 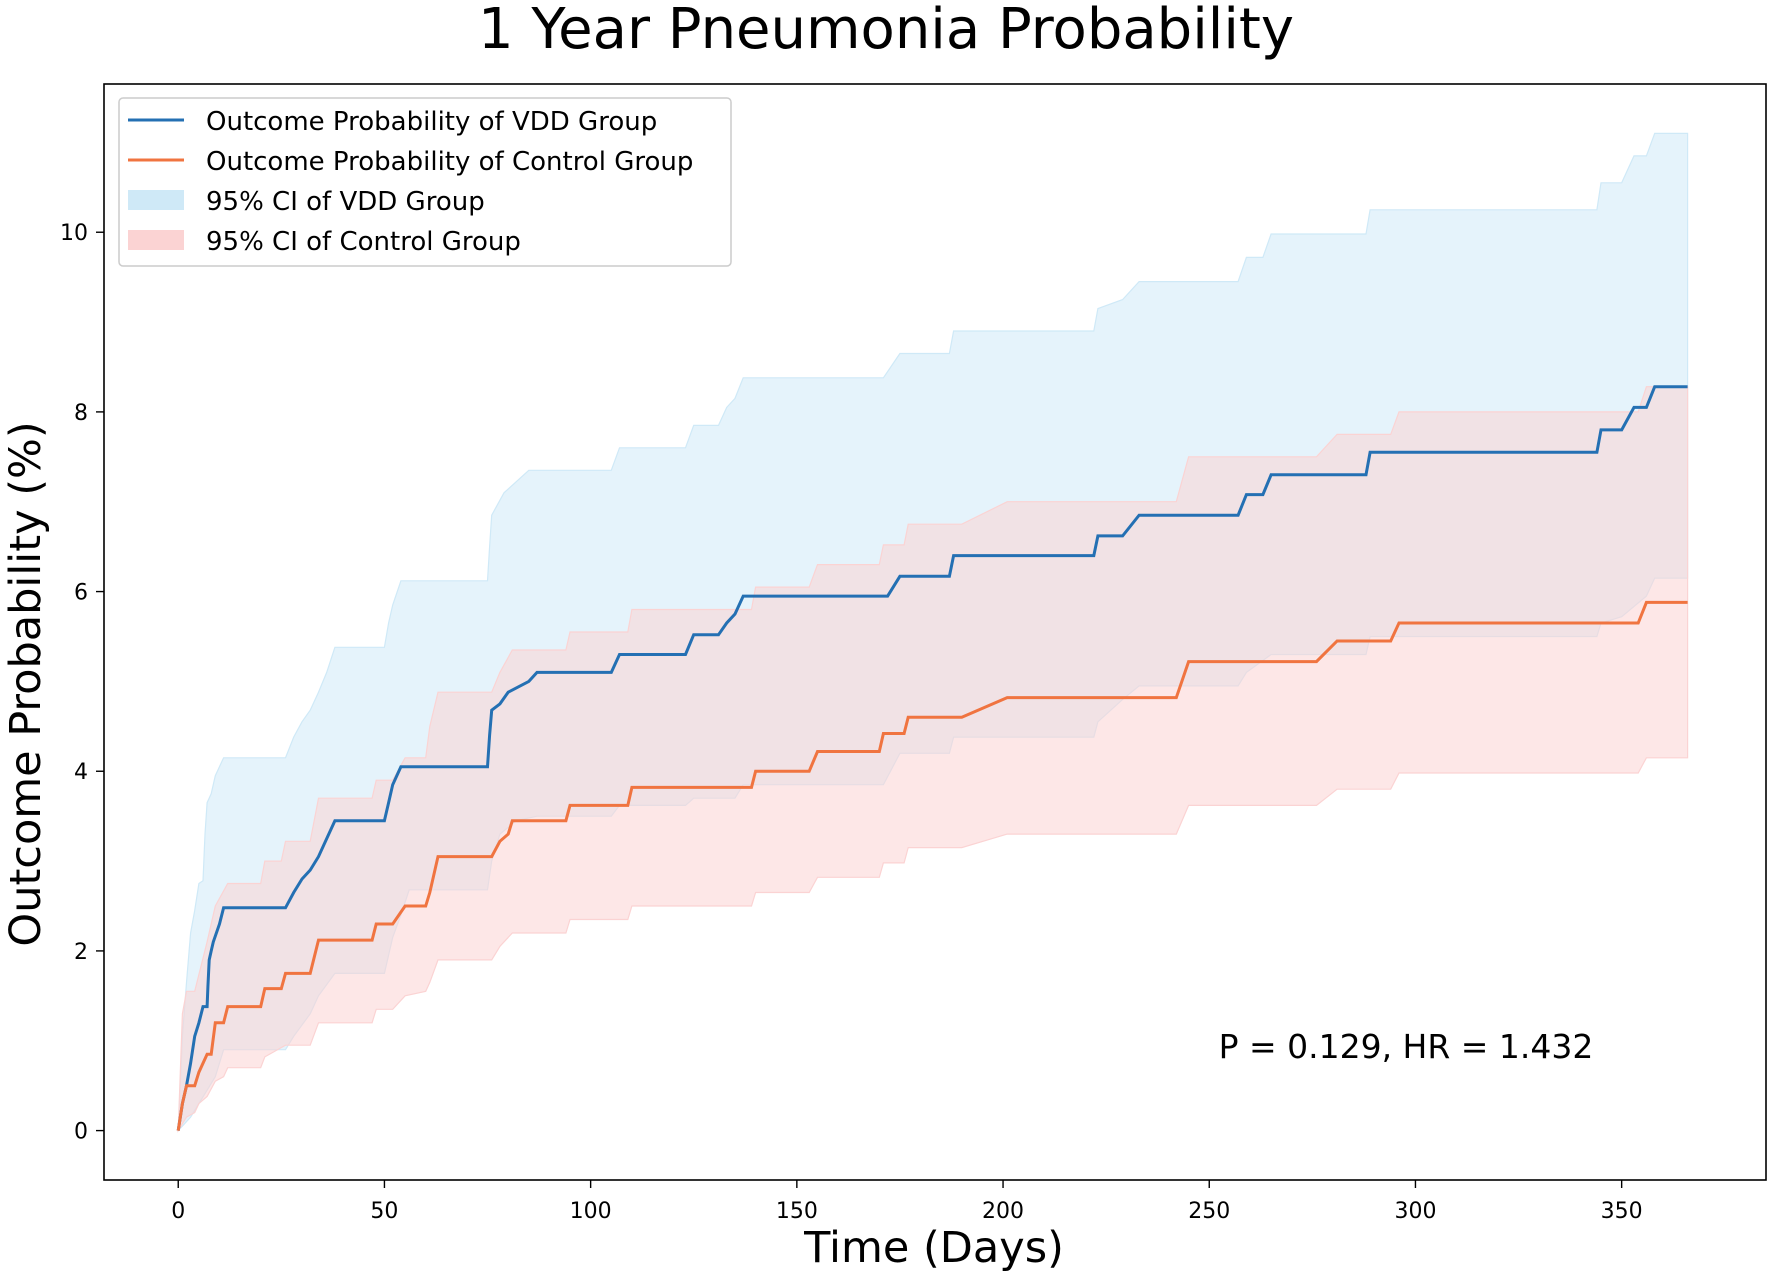 I want to click on legend-swatch-vdd-ci, so click(x=156, y=200).